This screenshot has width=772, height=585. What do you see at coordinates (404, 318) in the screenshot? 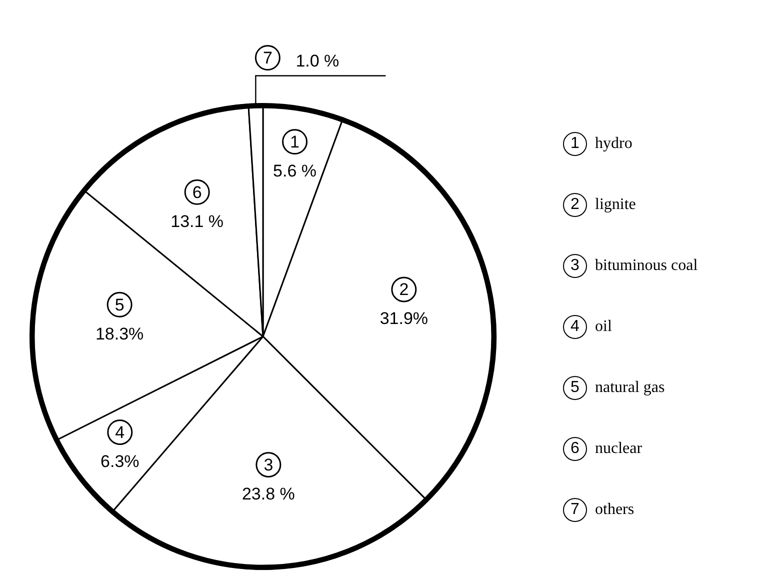
I see `data-label: 31.9%` at bounding box center [404, 318].